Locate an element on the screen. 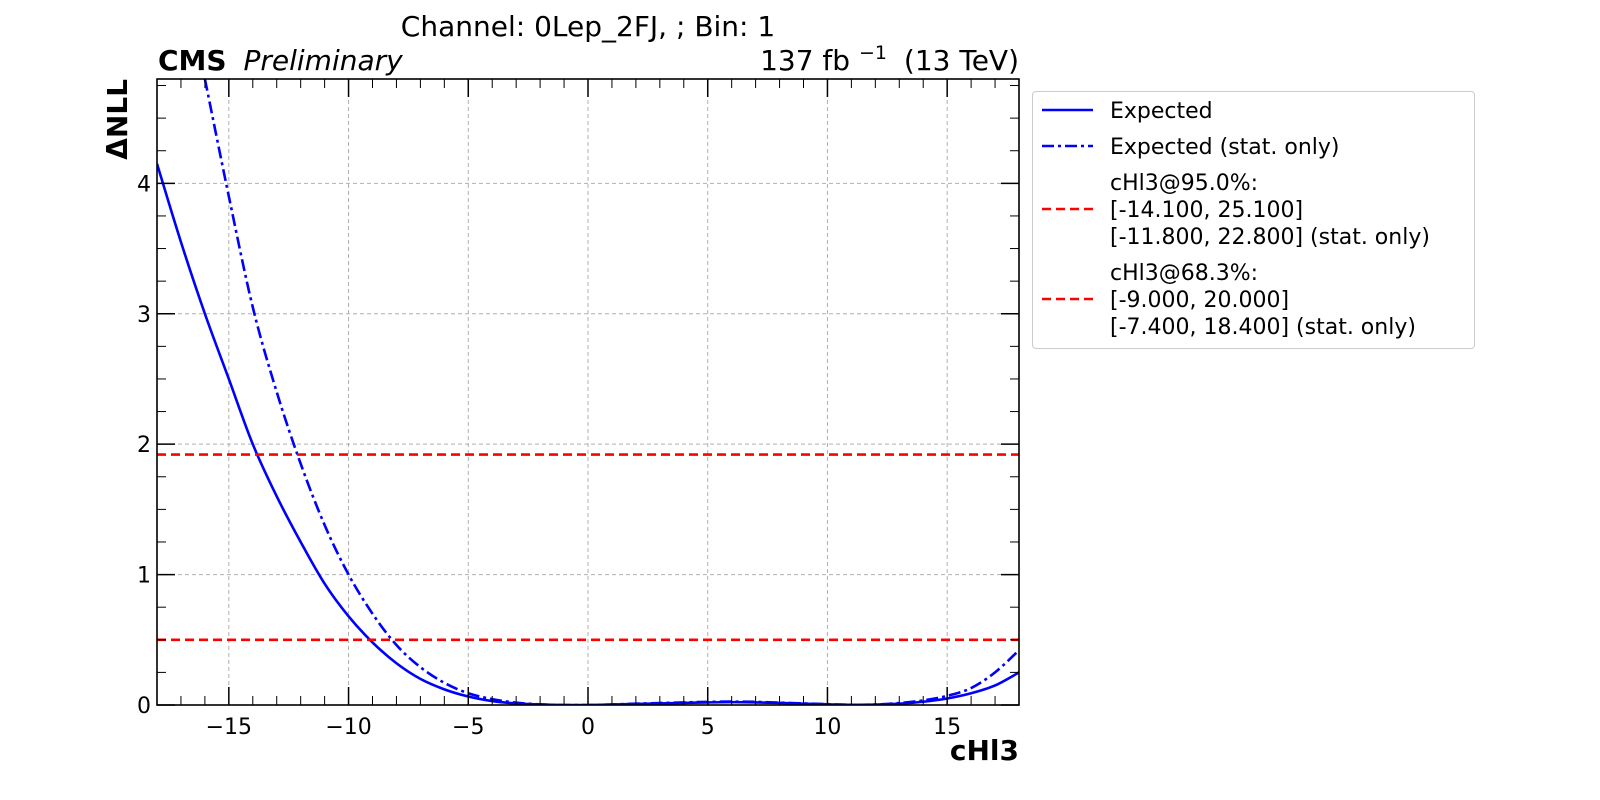  lumi-energy: (13 TeV) is located at coordinates (961, 60).